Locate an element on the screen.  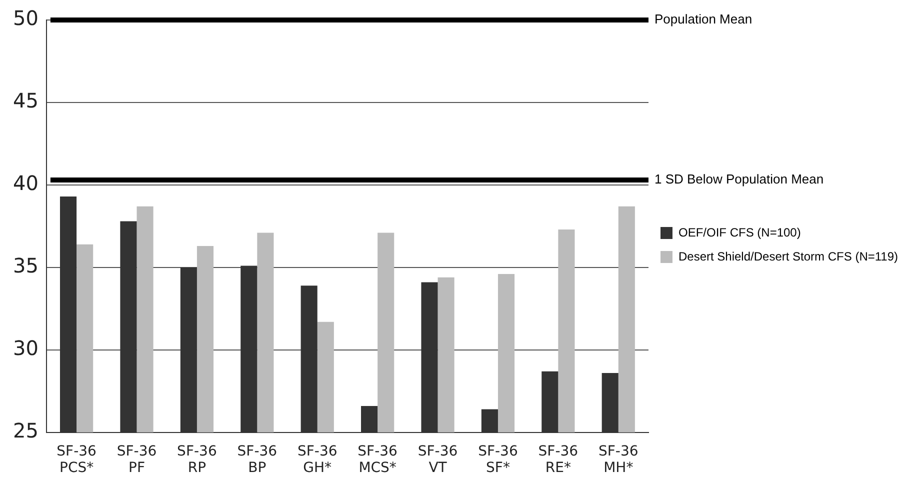
x-tick-label: SF-36 GH* is located at coordinates (317, 459).